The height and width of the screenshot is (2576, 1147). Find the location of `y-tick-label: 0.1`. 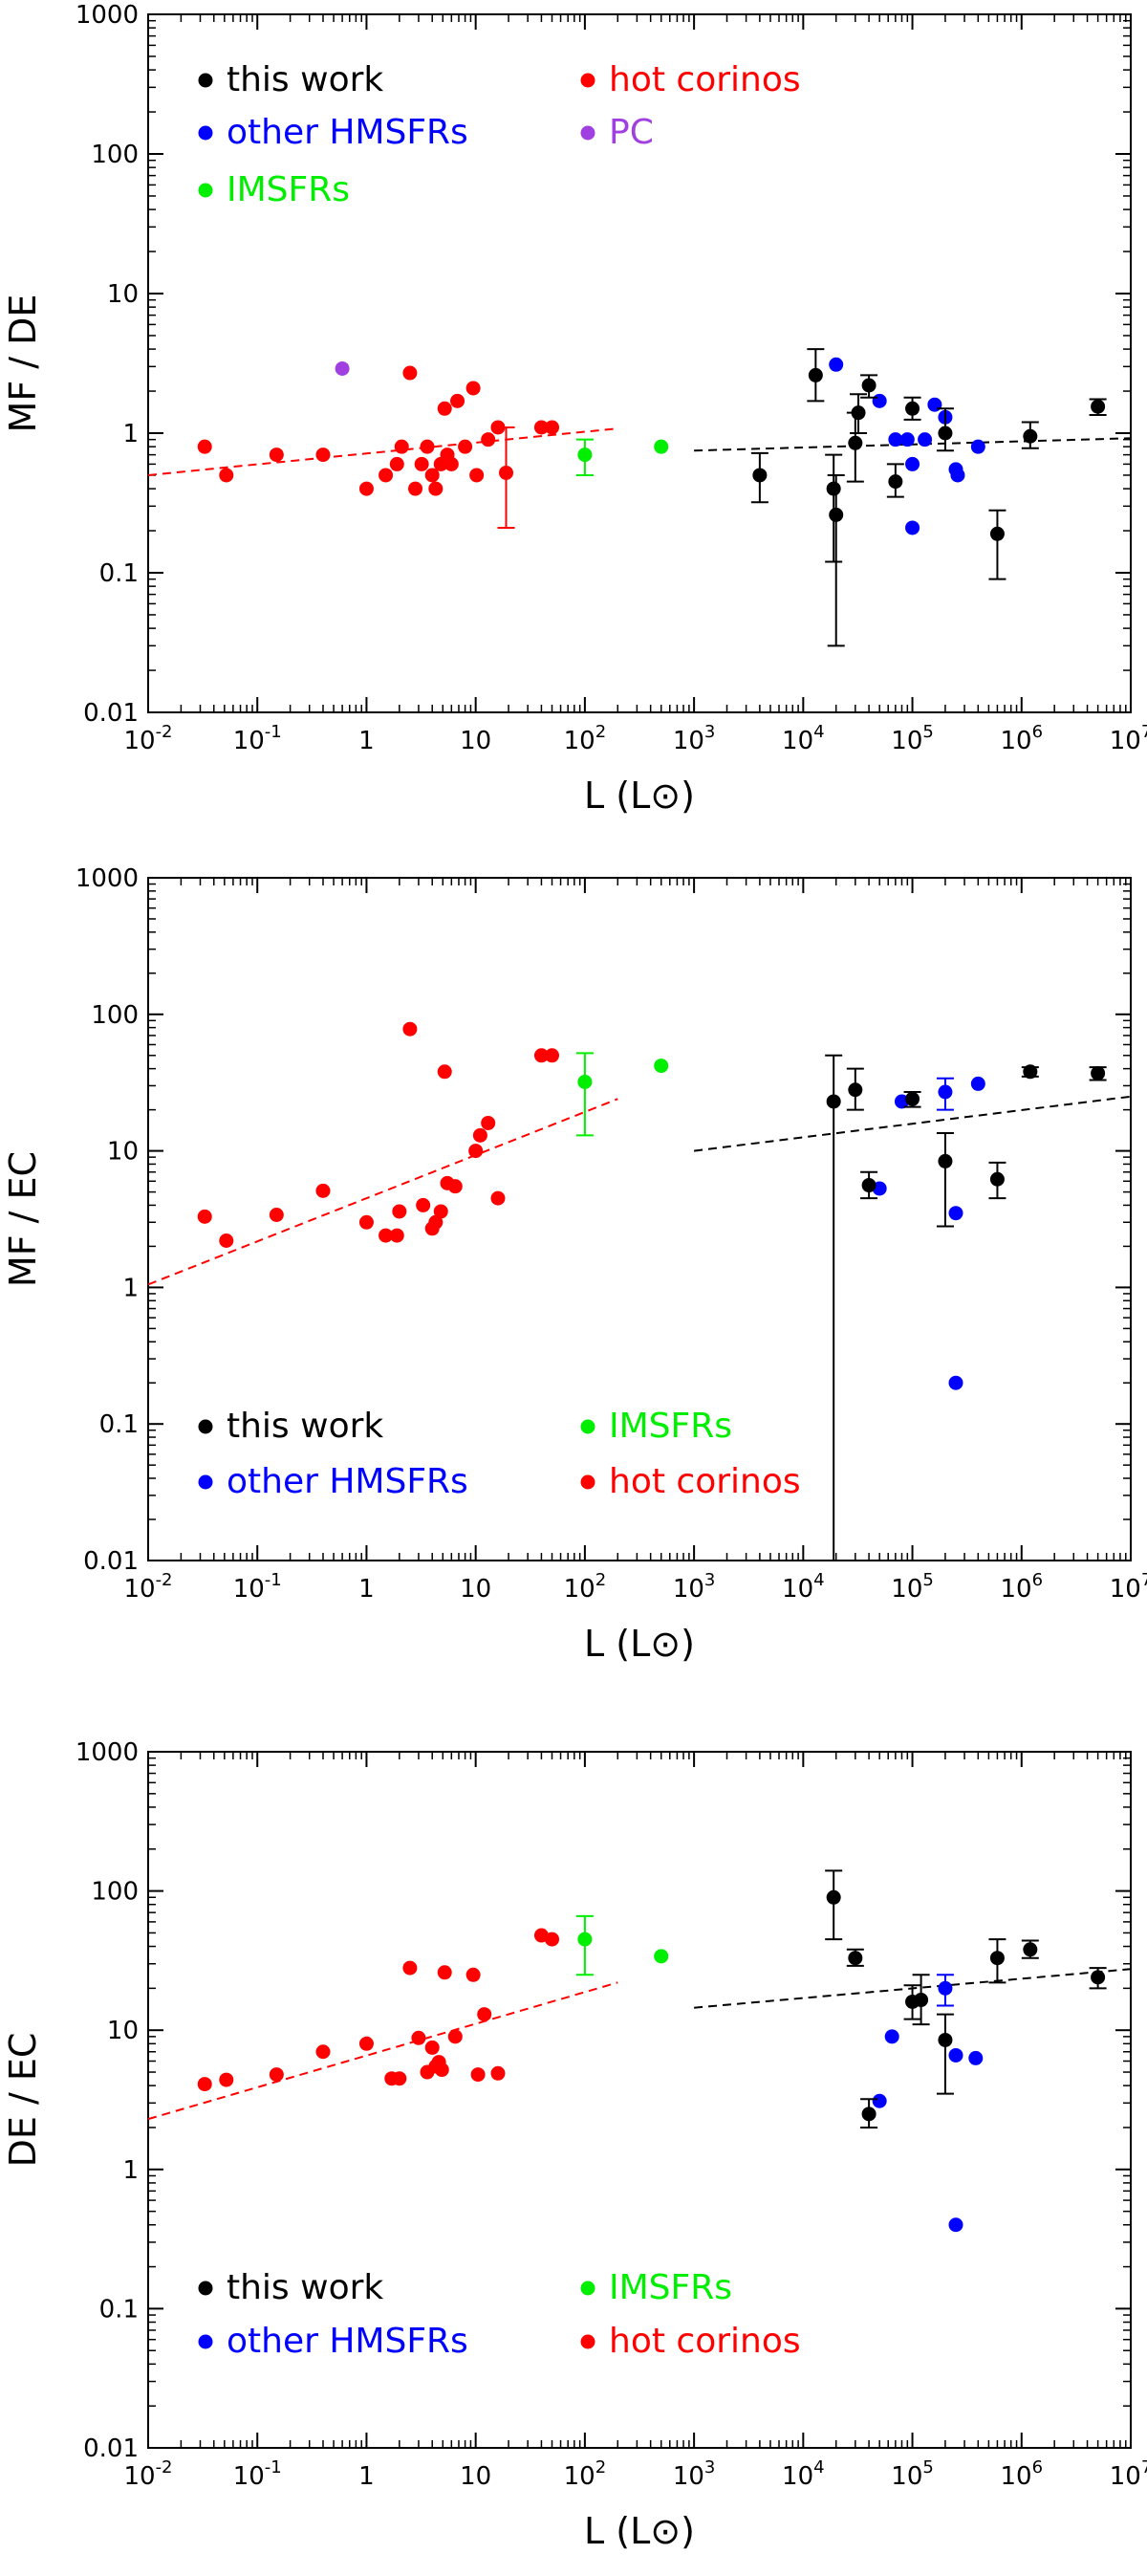

y-tick-label: 0.1 is located at coordinates (119, 1424).